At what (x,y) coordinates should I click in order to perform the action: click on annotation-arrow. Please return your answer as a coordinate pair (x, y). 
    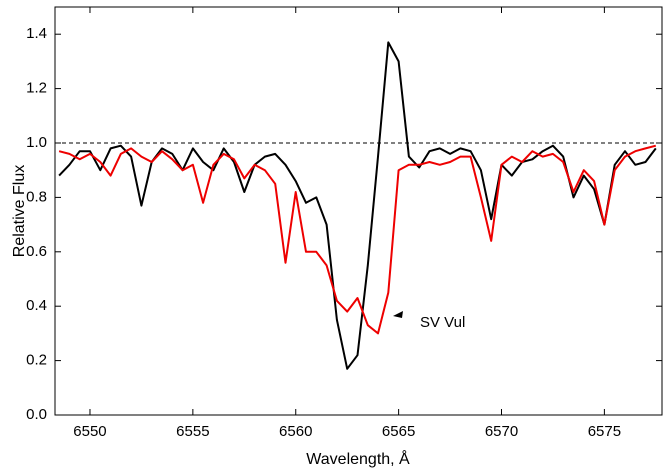
    Looking at the image, I should click on (398, 314).